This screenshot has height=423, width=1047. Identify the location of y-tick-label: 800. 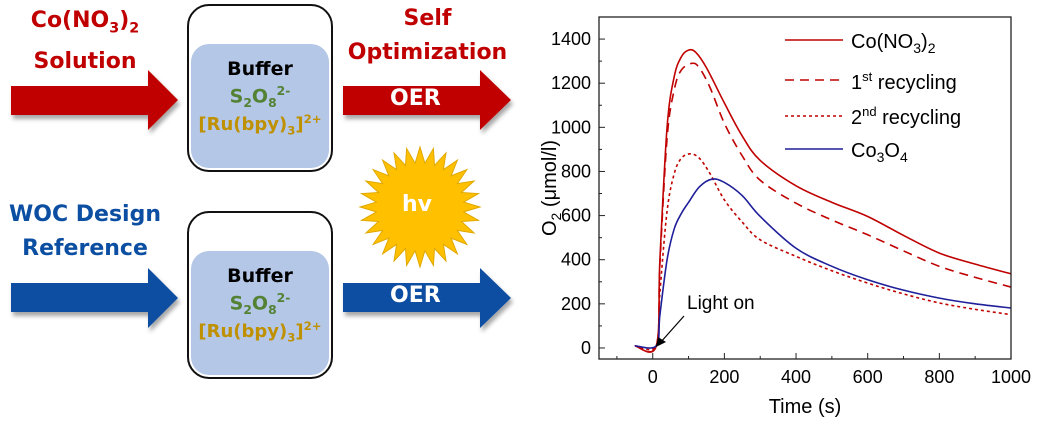
(576, 171).